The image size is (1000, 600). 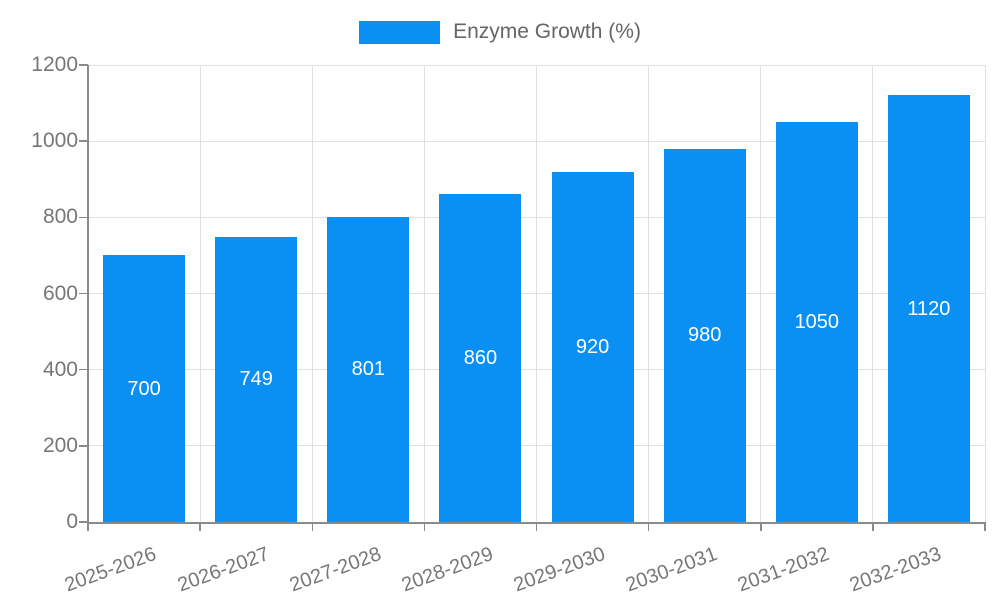 I want to click on bar-value-label: 920, so click(x=592, y=346).